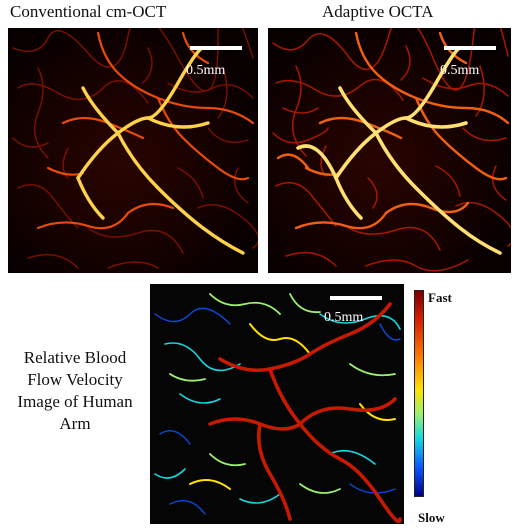 The image size is (517, 530). What do you see at coordinates (88, 11) in the screenshot?
I see `panel-title-conventional: Conventional cm-OCT` at bounding box center [88, 11].